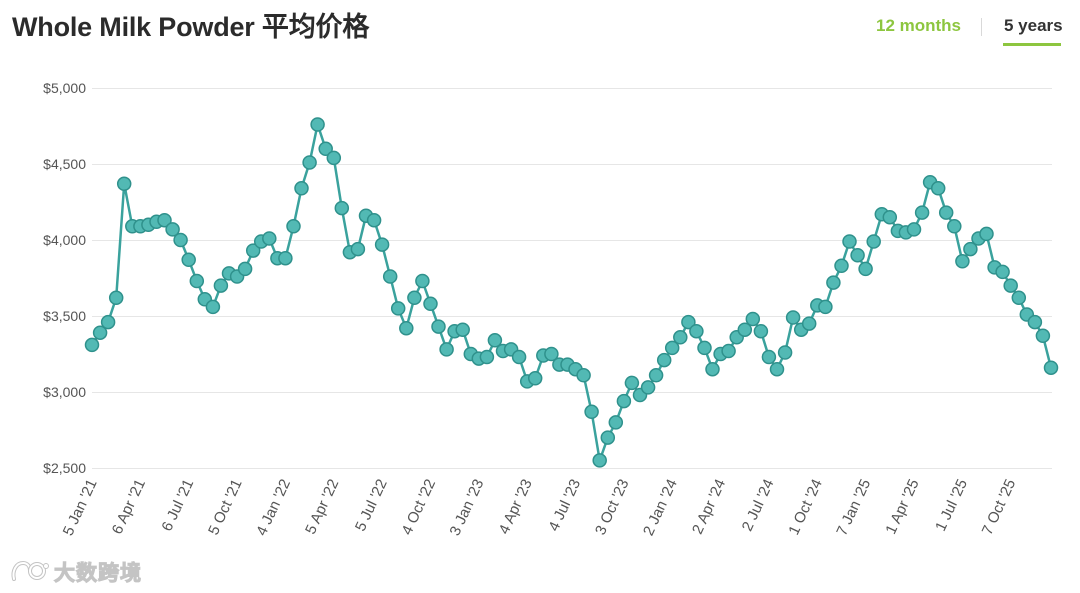 Image resolution: width=1080 pixels, height=593 pixels. What do you see at coordinates (902, 507) in the screenshot?
I see `x-tick-label: 1 Apr '25` at bounding box center [902, 507].